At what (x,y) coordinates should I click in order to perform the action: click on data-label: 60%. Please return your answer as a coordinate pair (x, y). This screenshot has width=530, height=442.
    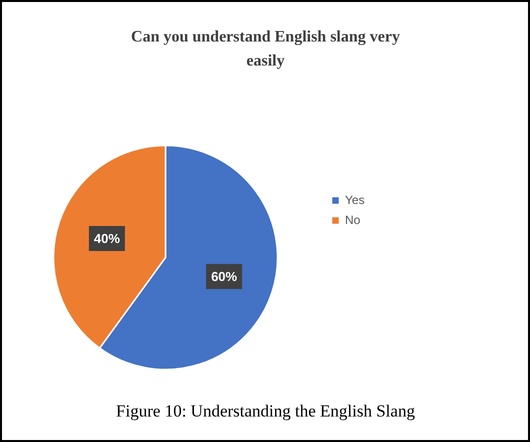
    Looking at the image, I should click on (224, 276).